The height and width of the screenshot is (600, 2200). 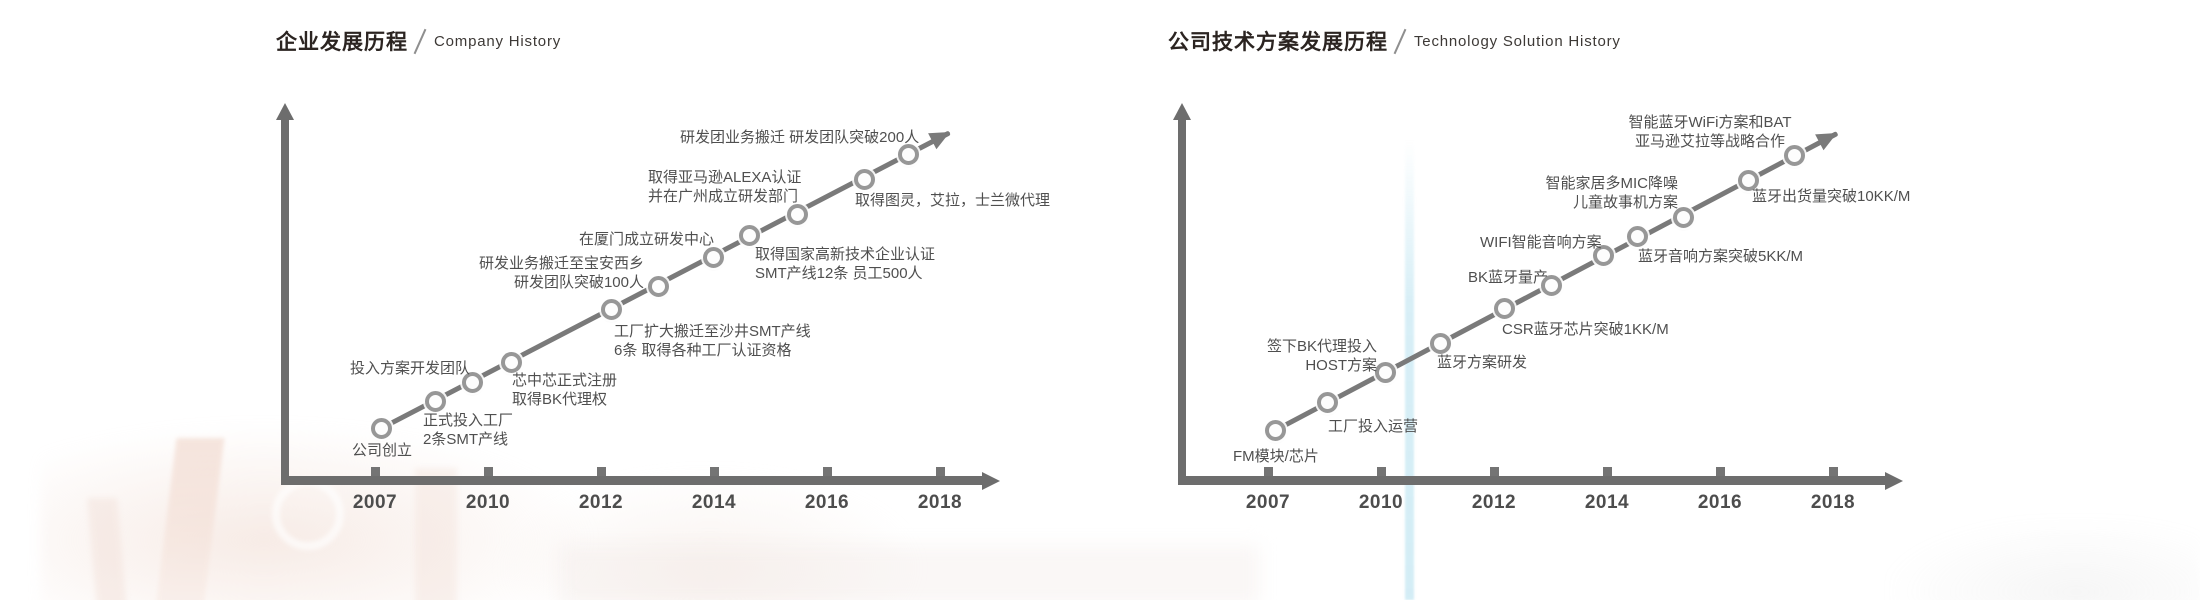 What do you see at coordinates (468, 430) in the screenshot?
I see `milestone-label: 正式投入工厂 2条SMT产线` at bounding box center [468, 430].